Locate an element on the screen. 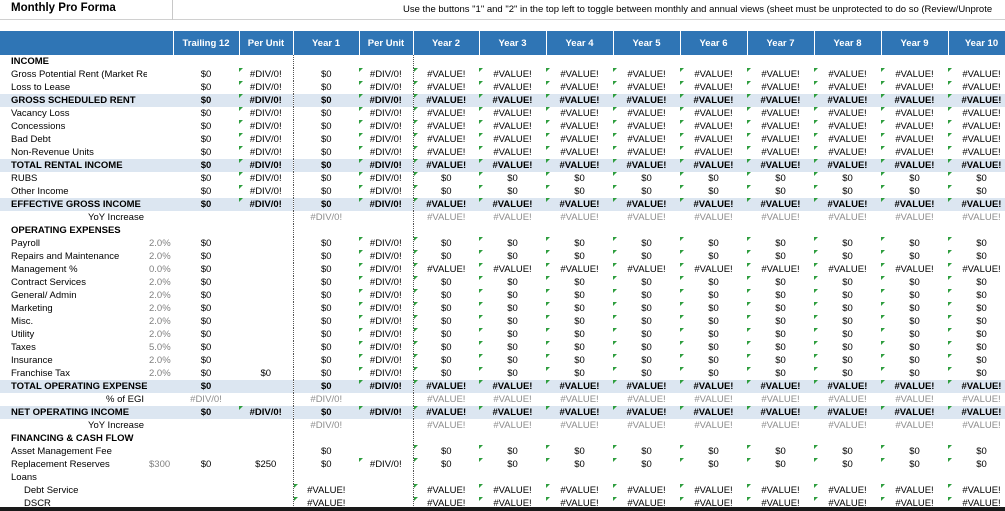 Image resolution: width=1005 pixels, height=511 pixels. growth-rate-cell: 2.0% is located at coordinates (160, 360).